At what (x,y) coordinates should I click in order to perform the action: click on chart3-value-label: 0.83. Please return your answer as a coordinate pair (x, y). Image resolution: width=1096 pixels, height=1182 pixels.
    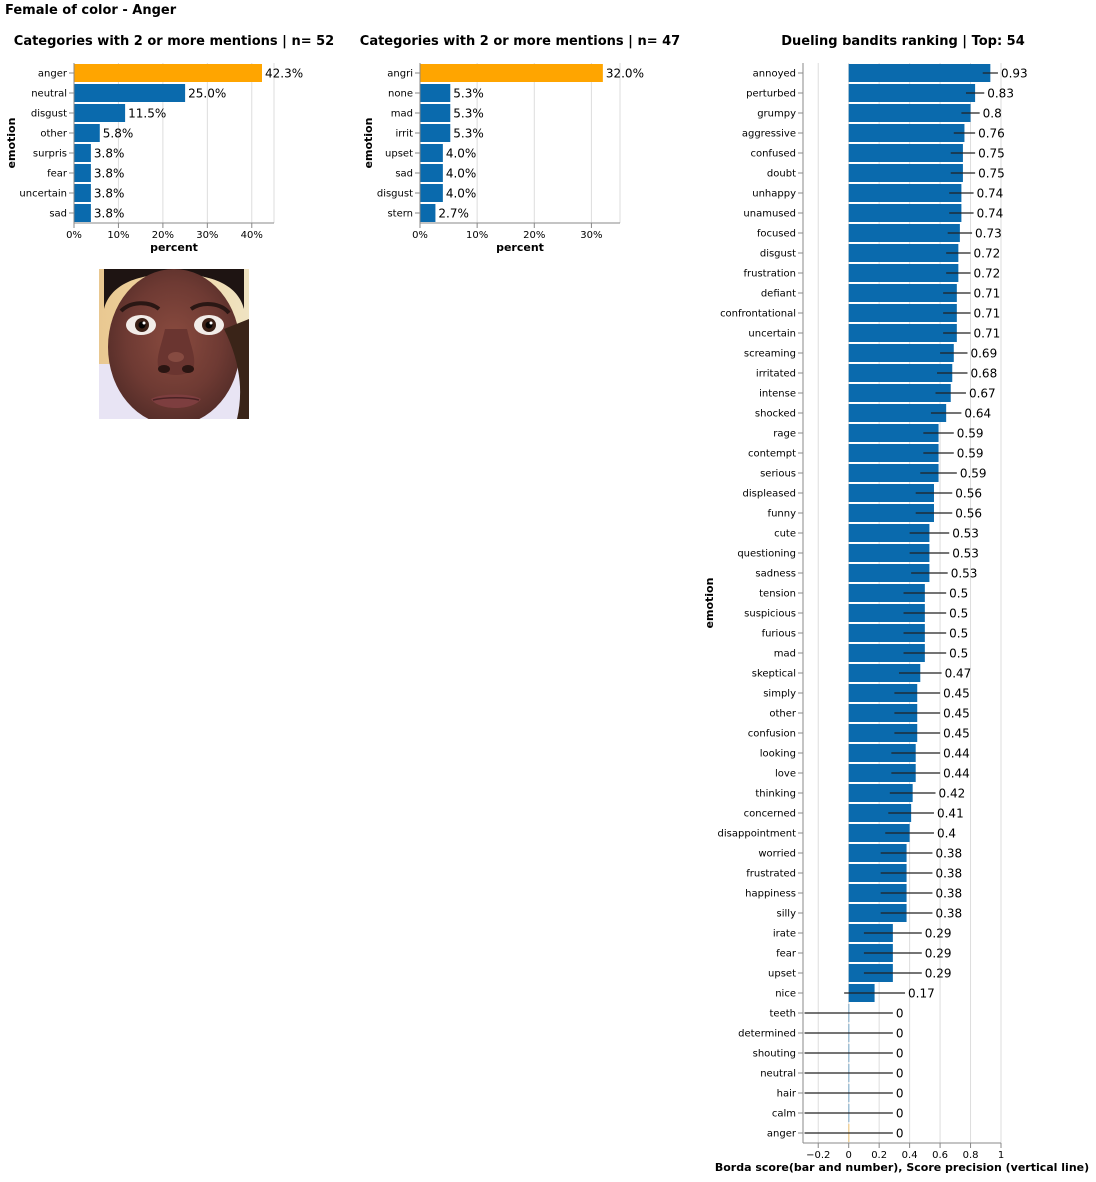
    Looking at the image, I should click on (1000, 94).